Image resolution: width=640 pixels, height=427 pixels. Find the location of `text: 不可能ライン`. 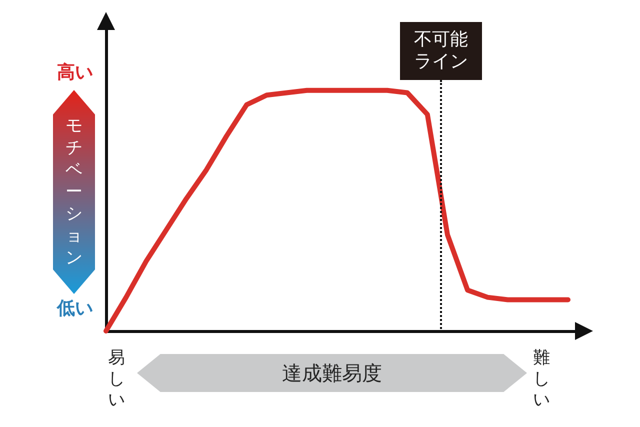

text: 不可能ライン is located at coordinates (441, 51).